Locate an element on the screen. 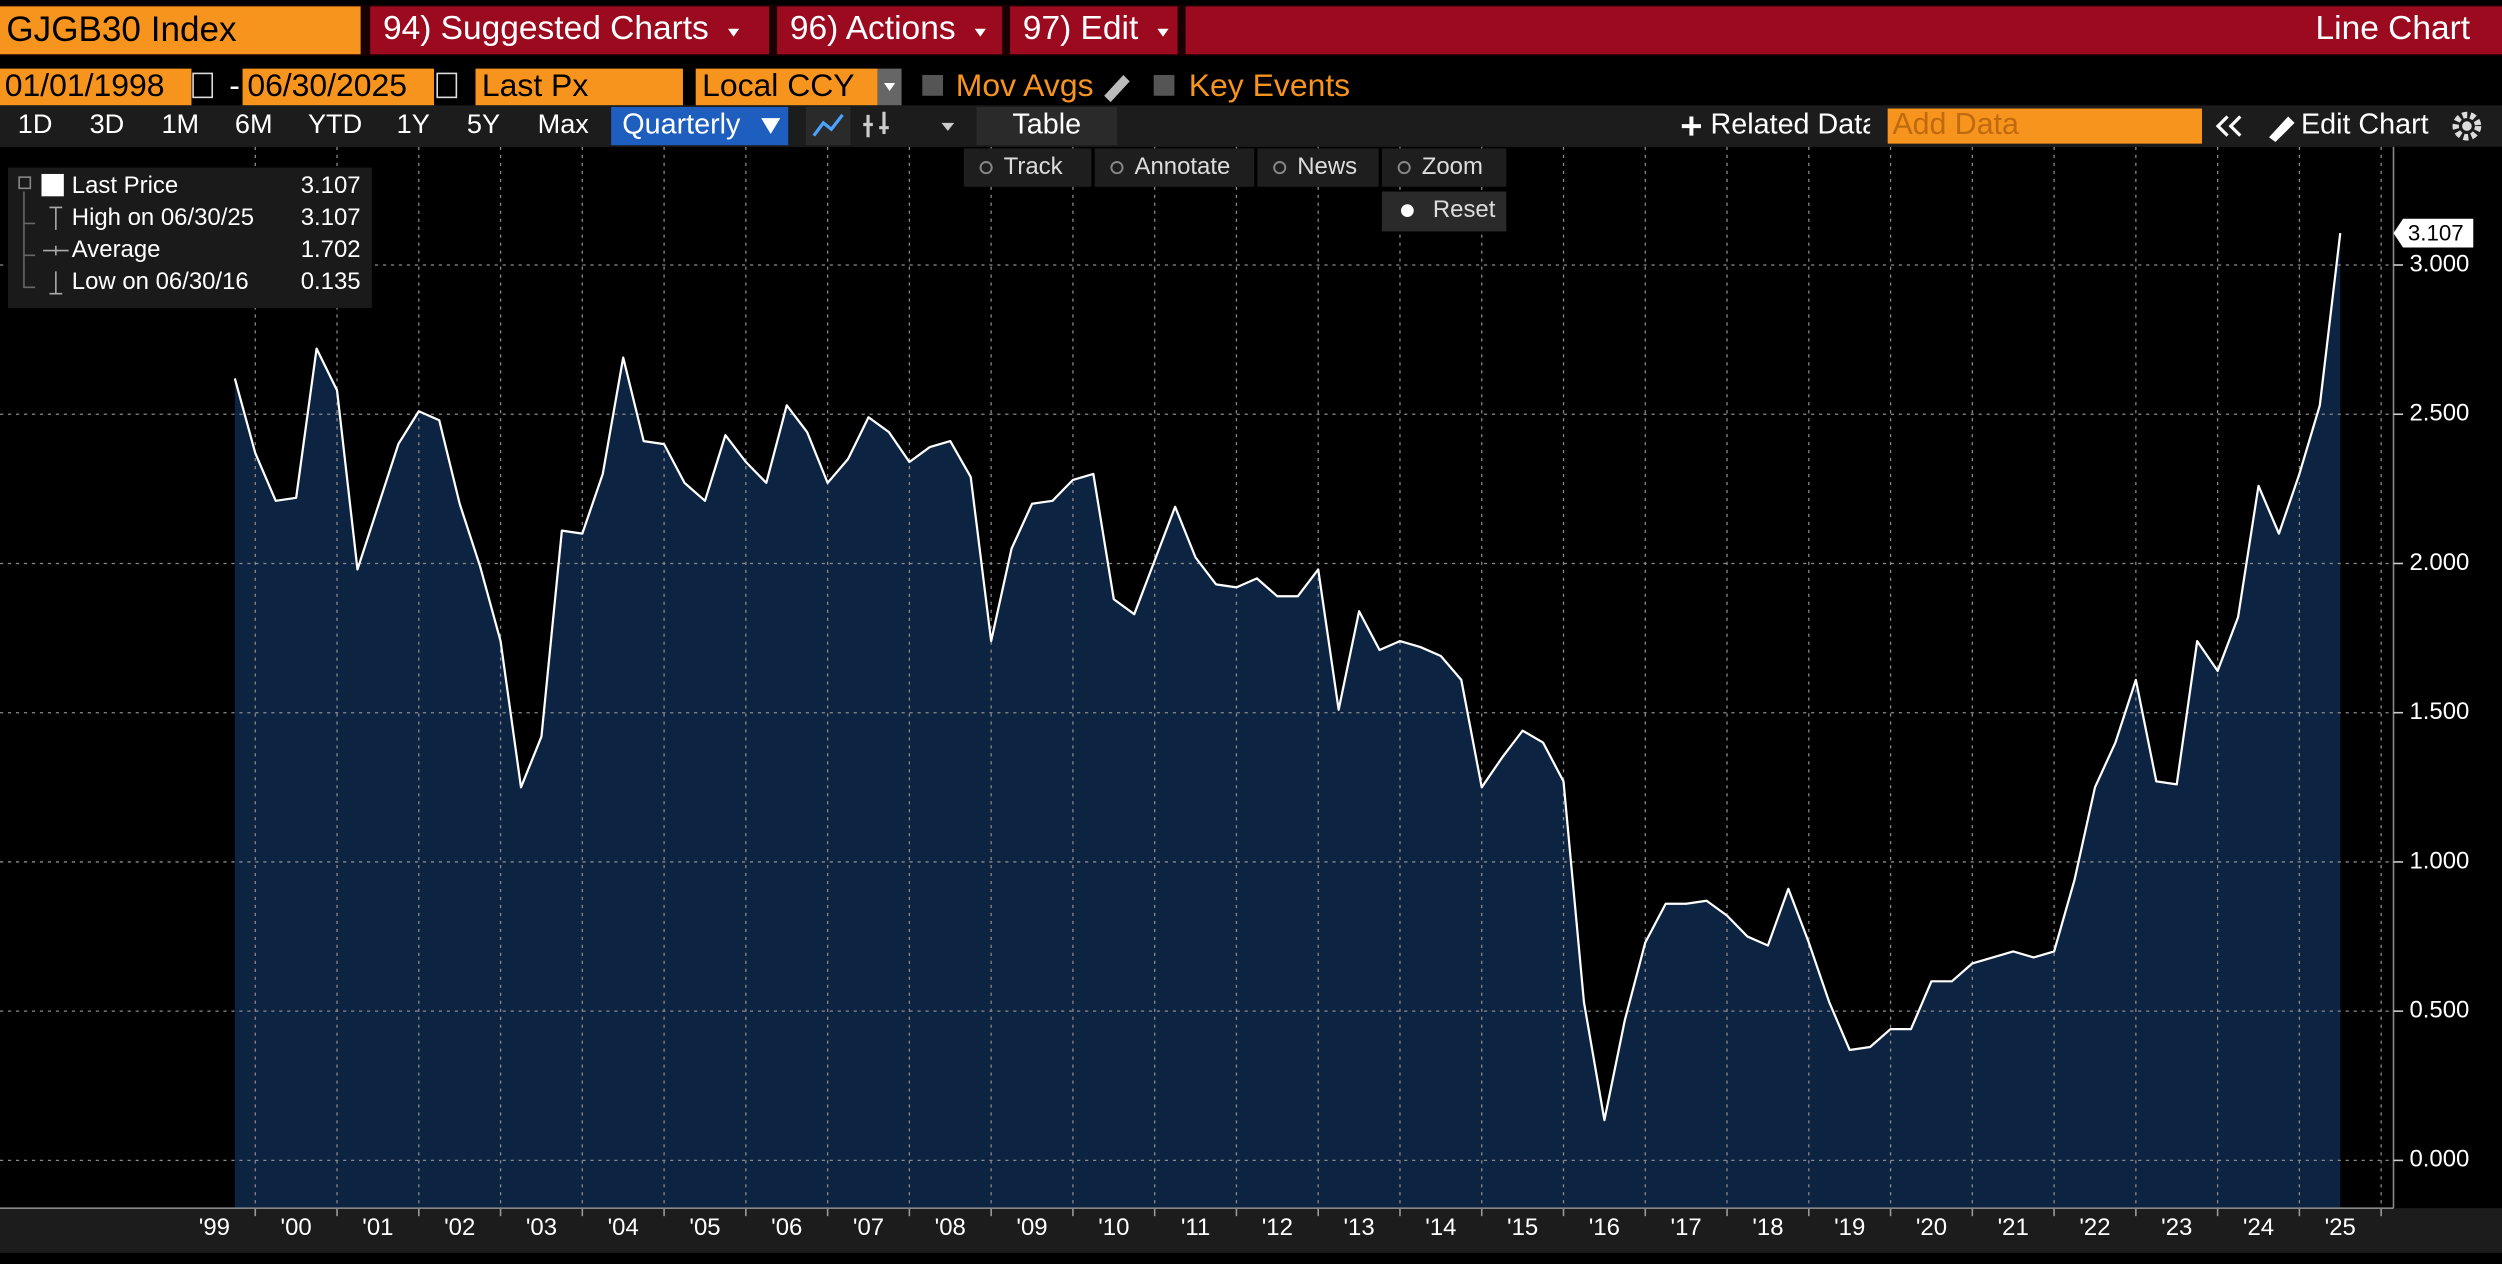 Image resolution: width=2502 pixels, height=1264 pixels. legend-stat-value: 0.135 is located at coordinates (331, 281).